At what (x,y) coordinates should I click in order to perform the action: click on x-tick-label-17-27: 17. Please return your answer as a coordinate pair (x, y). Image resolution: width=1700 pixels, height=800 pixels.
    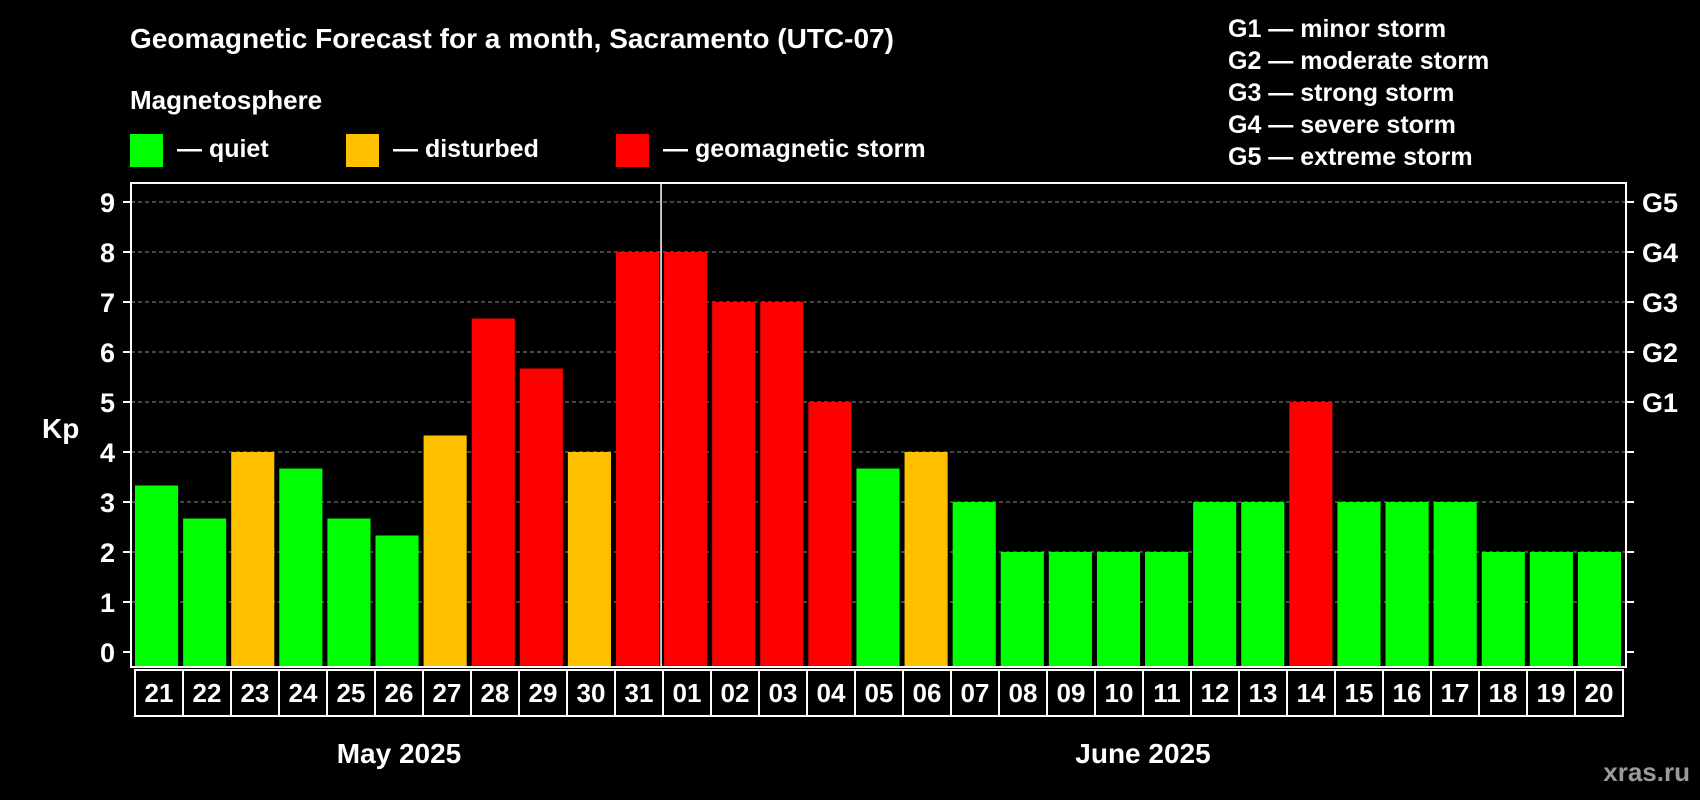
    Looking at the image, I should click on (1455, 693).